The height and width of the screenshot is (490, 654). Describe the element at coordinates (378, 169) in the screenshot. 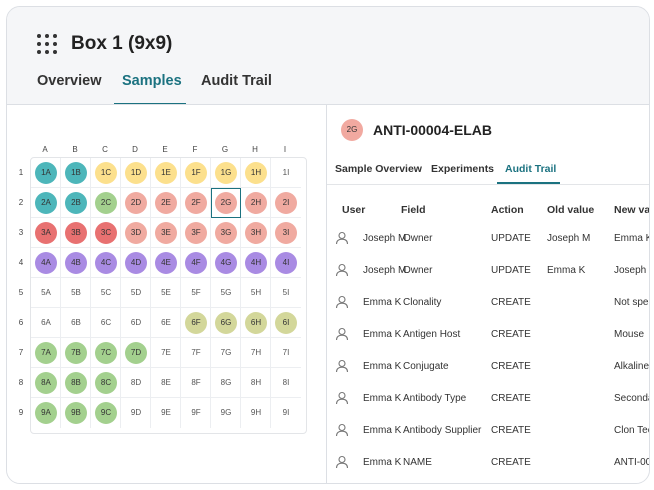

I see `subtab-sample-overview: Sample Overview` at that location.